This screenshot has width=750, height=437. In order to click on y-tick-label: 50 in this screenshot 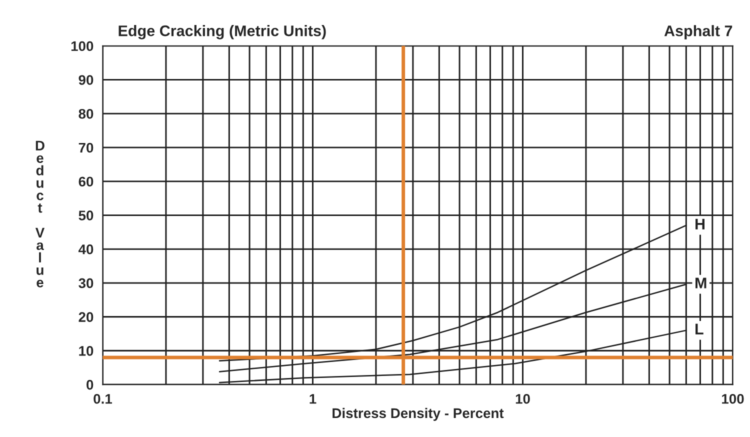, I will do `click(86, 215)`.